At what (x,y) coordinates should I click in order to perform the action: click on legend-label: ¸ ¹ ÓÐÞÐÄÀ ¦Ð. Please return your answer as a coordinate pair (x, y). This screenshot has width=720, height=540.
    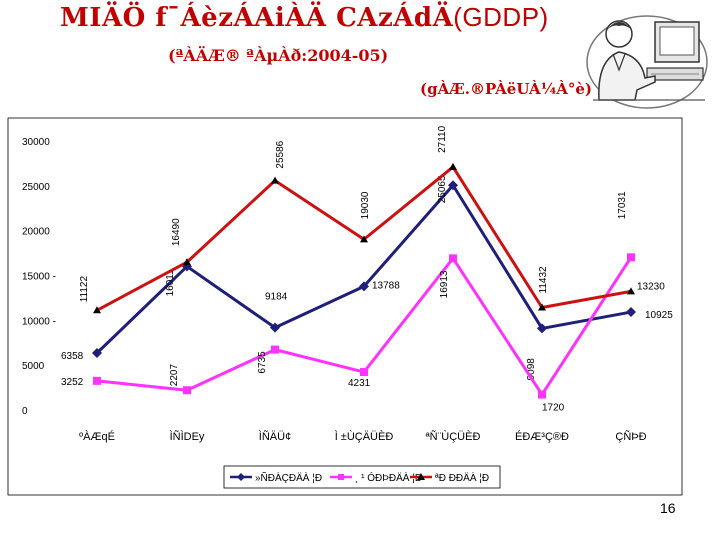
    Looking at the image, I should click on (388, 477).